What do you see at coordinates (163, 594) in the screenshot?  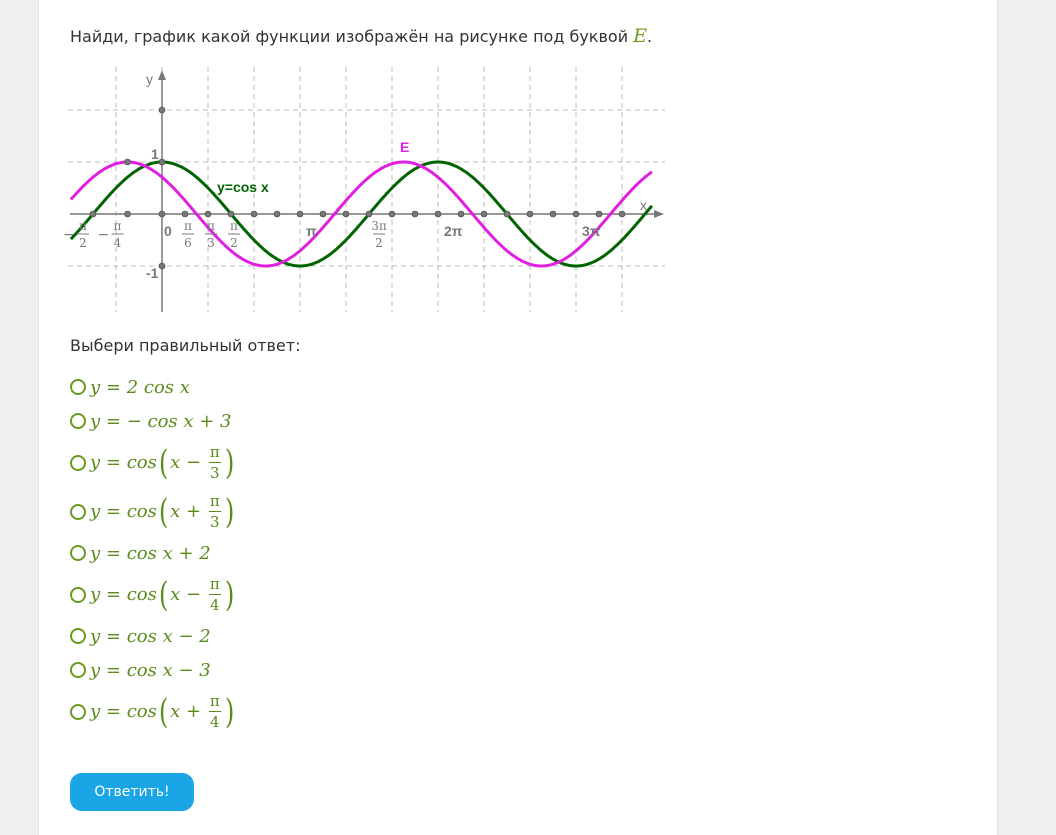 I see `option-formula: y = cos(x − π 4)` at bounding box center [163, 594].